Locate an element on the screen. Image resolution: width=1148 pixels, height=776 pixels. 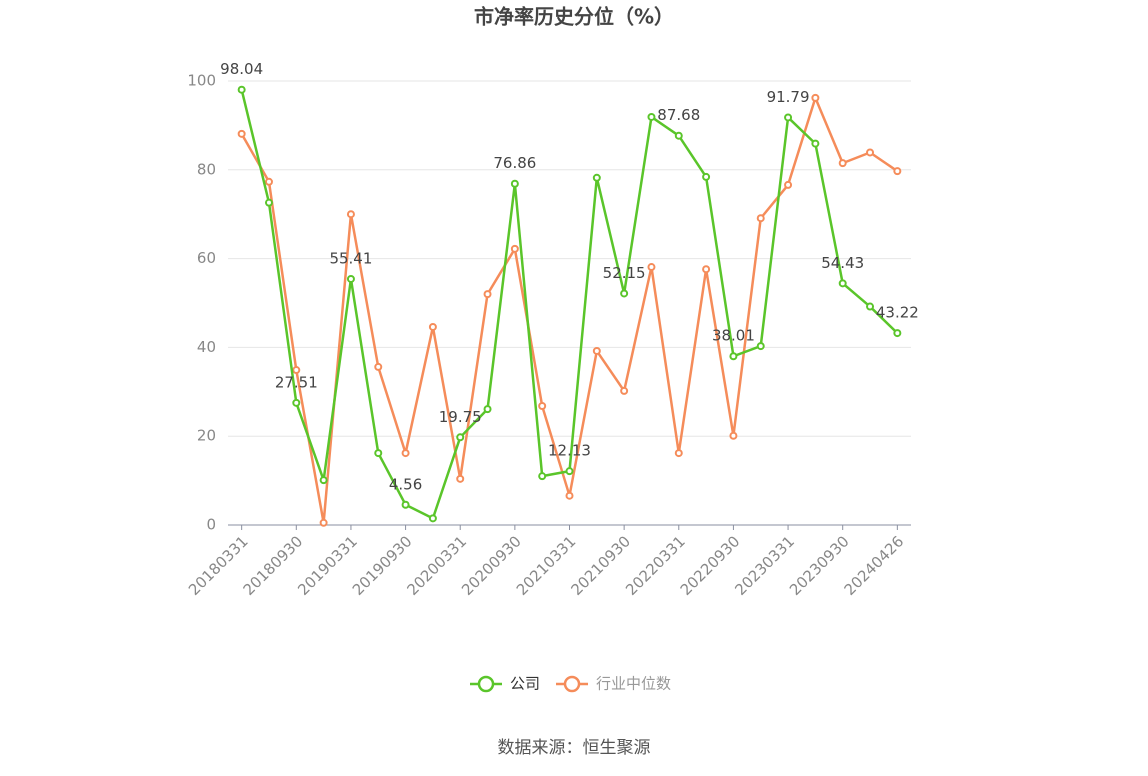
legend-item: 公司 is located at coordinates (505, 684).